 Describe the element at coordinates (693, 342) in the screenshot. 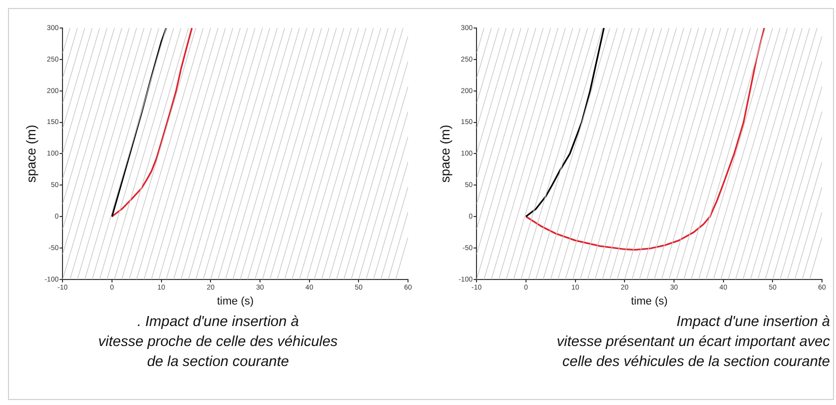

I see `text: Impact d'une insertion à vitesse présentant un écart important avec celle des véhicules de la section courante` at that location.